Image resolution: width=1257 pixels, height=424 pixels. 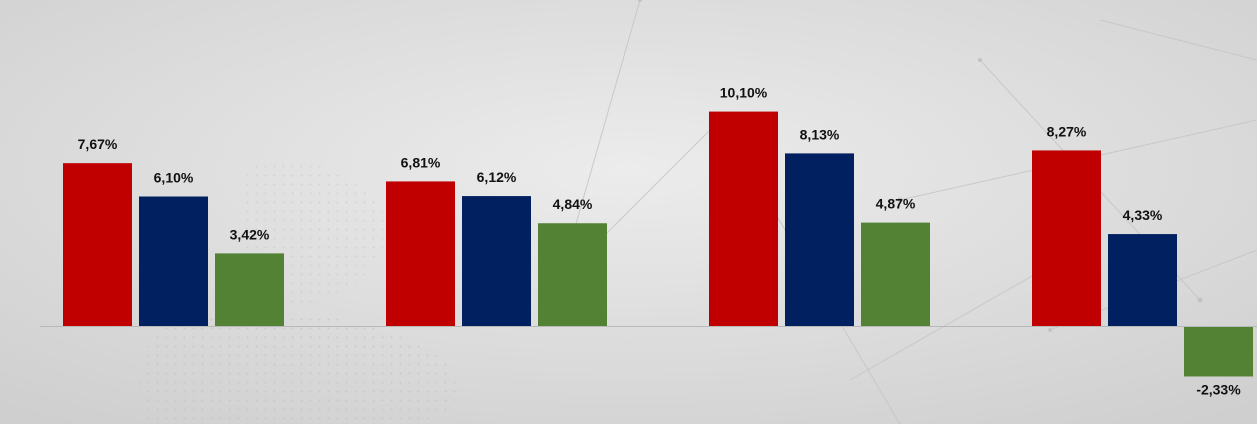 What do you see at coordinates (250, 234) in the screenshot?
I see `data-label-series-3-group-1: 3,42%` at bounding box center [250, 234].